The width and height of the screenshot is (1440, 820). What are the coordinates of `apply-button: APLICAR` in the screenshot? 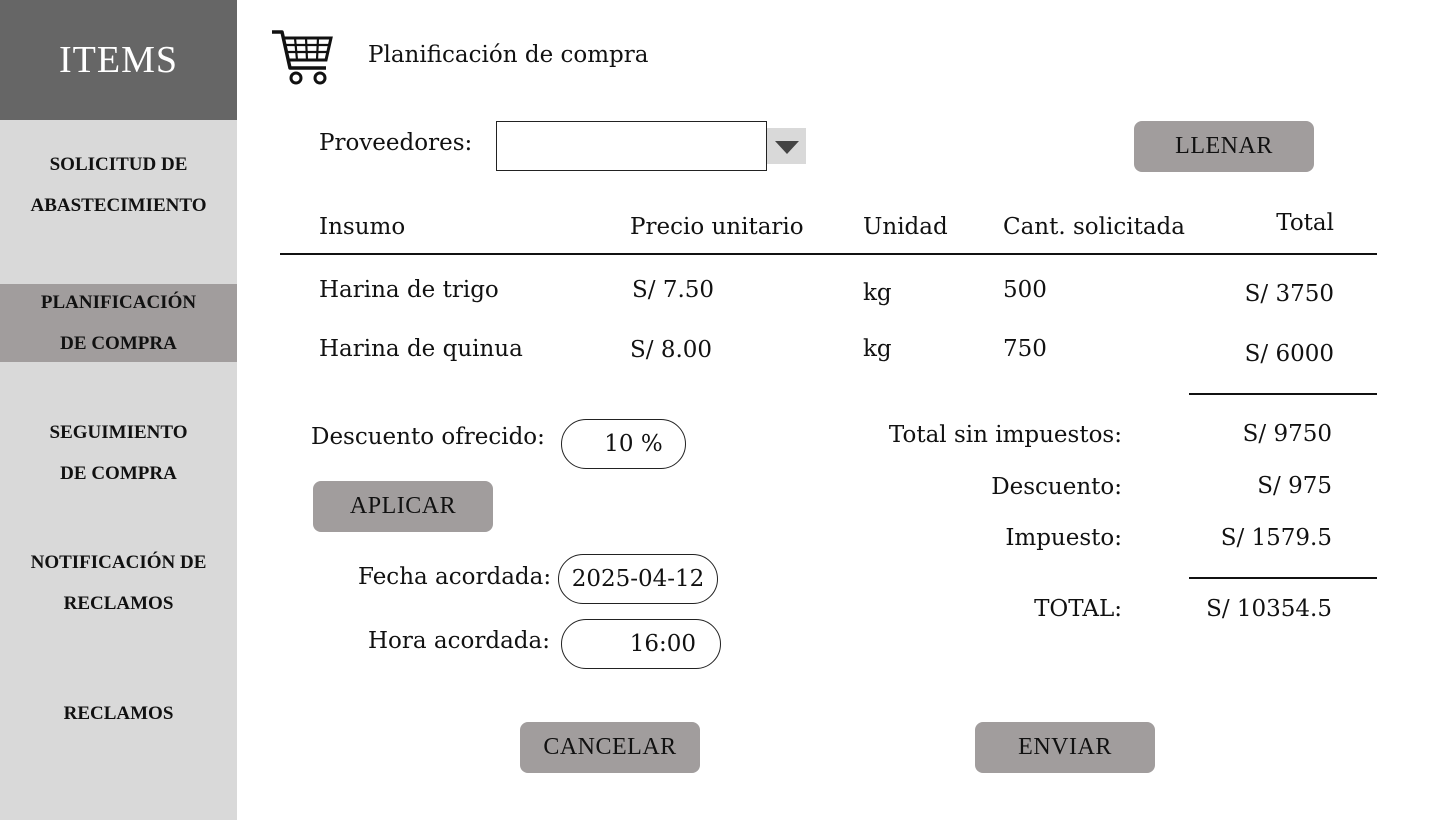 It's located at (403, 506).